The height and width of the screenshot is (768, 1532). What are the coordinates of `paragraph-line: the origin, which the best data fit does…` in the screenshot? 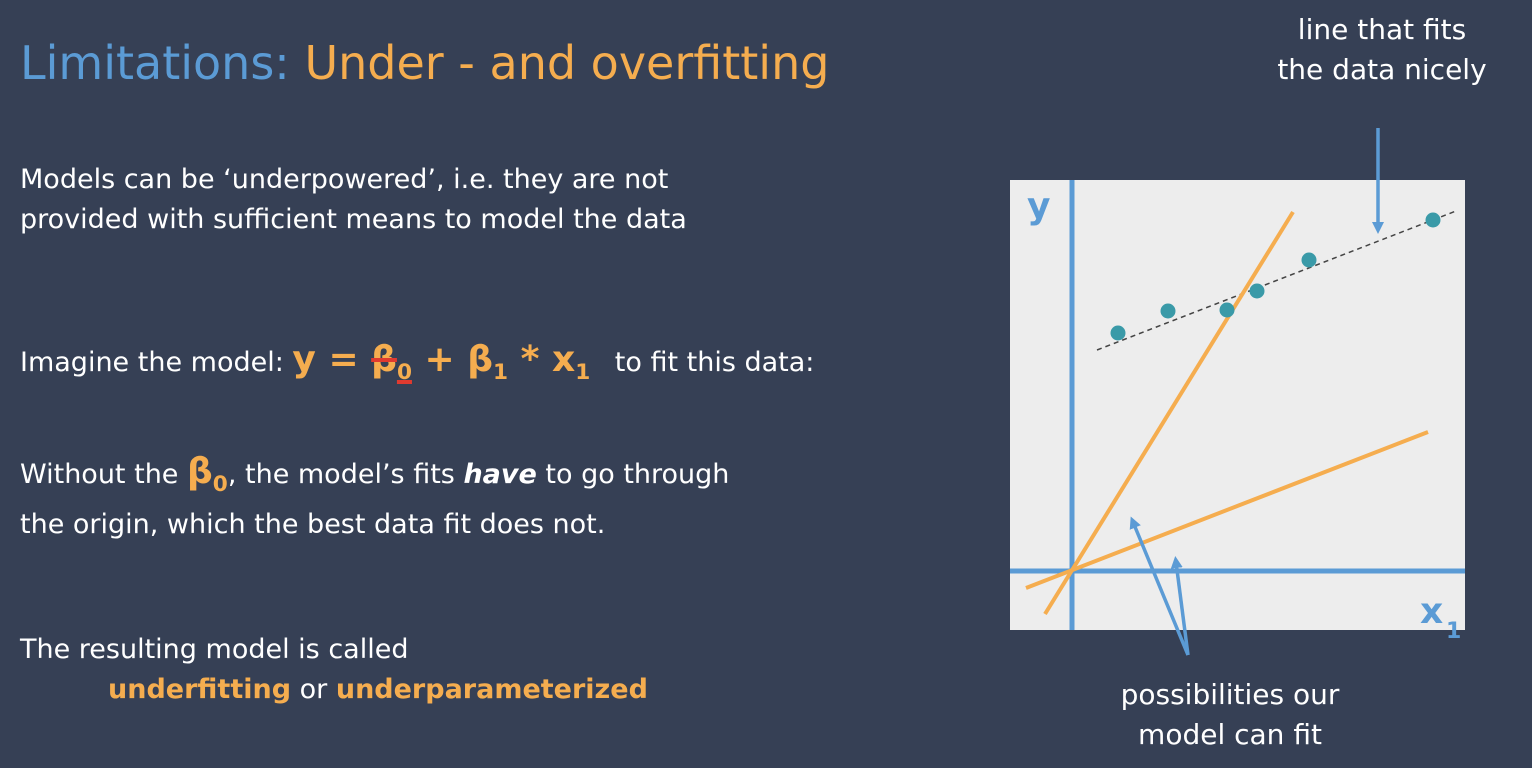 It's located at (313, 525).